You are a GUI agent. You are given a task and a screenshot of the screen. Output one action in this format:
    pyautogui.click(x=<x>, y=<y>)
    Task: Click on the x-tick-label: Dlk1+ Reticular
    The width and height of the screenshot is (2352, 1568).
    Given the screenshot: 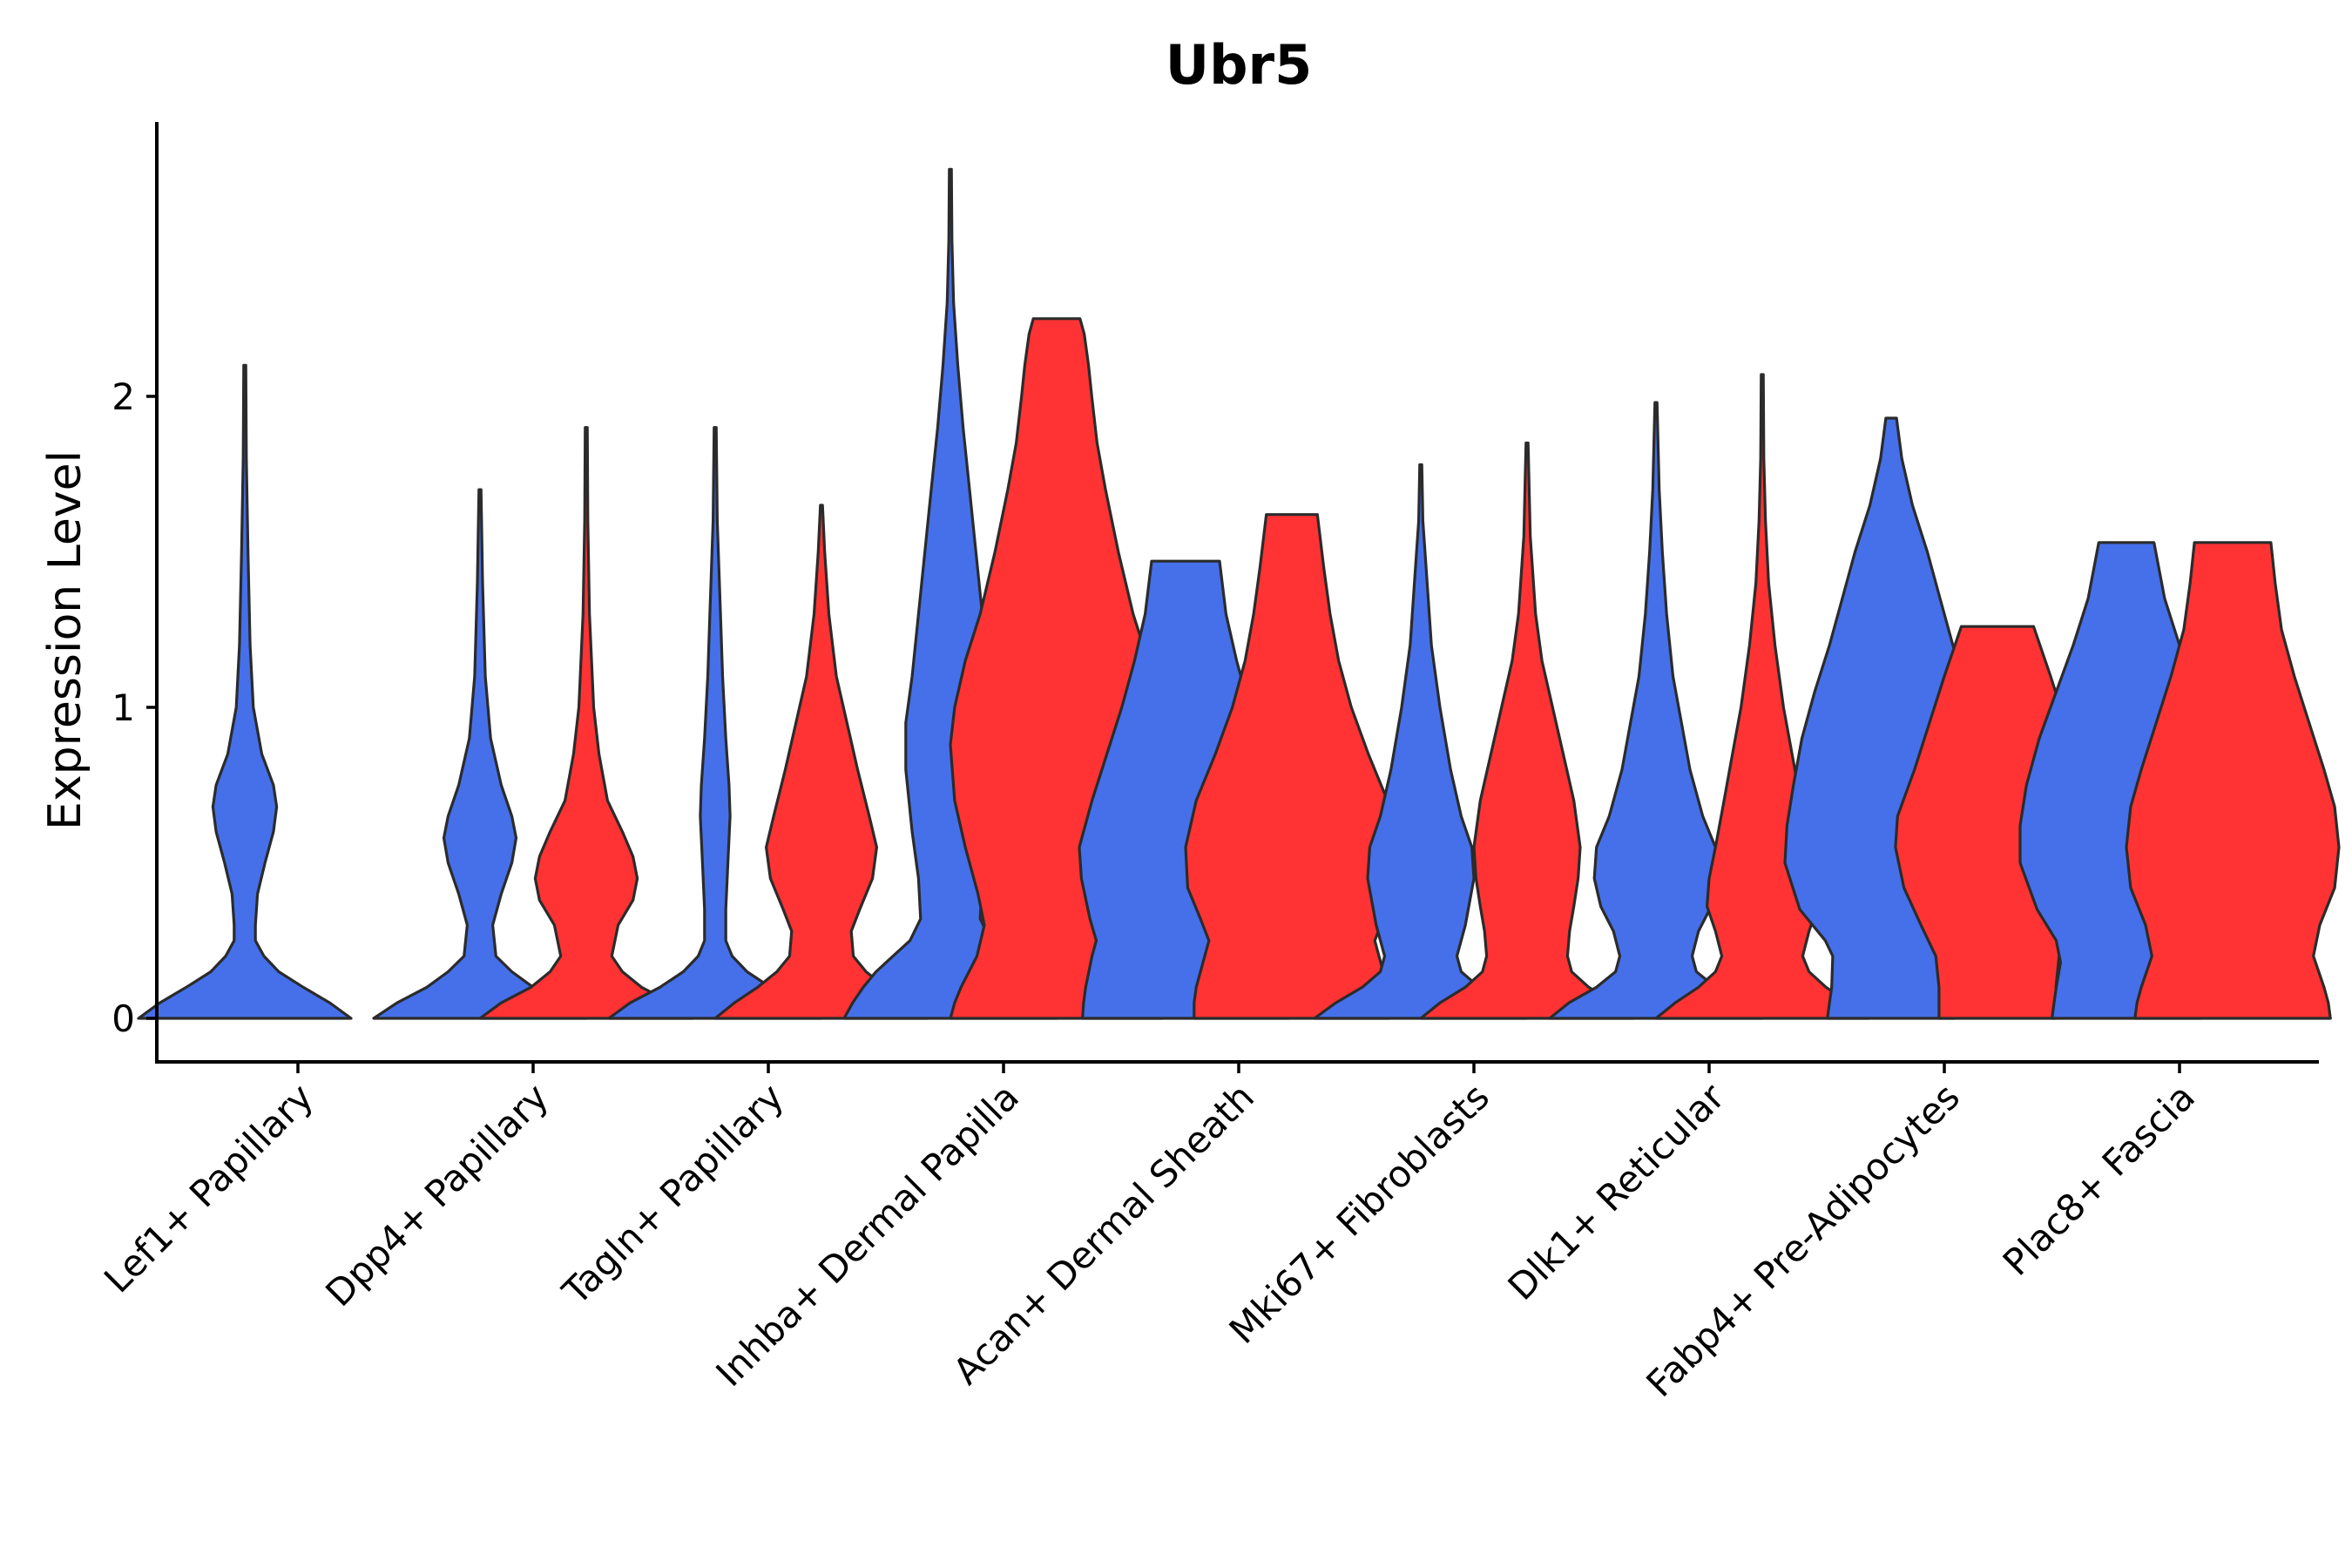 What is the action you would take?
    pyautogui.click(x=1617, y=1191)
    